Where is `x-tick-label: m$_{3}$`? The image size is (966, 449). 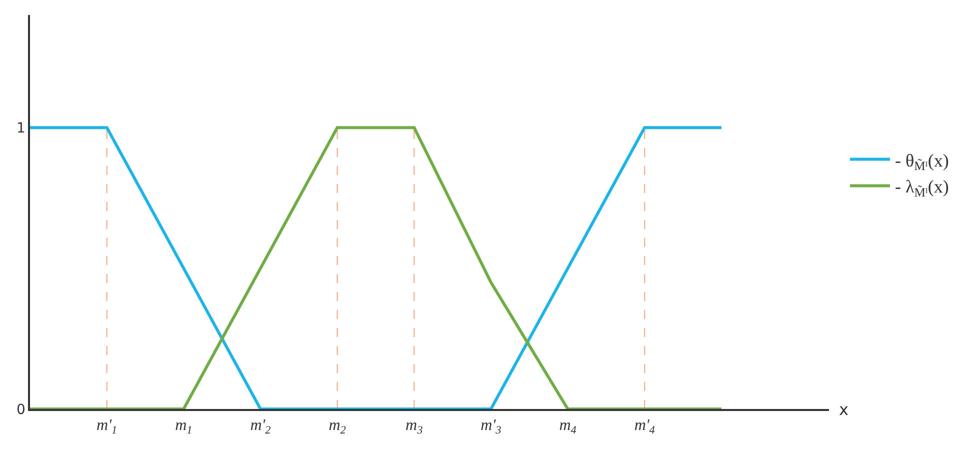
x-tick-label: m$_{3}$ is located at coordinates (415, 426).